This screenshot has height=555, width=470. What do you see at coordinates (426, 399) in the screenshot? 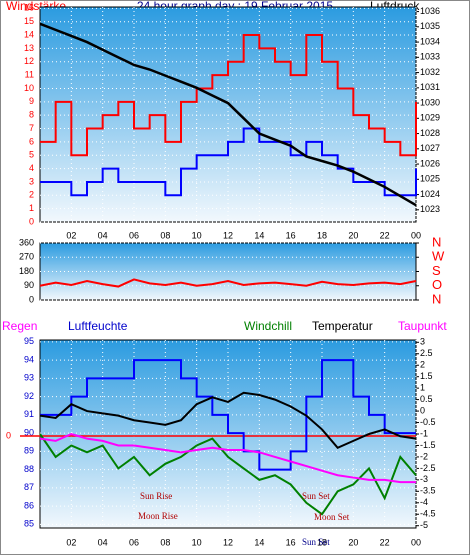
I see `y2-tick-label: 0.5` at bounding box center [426, 399].